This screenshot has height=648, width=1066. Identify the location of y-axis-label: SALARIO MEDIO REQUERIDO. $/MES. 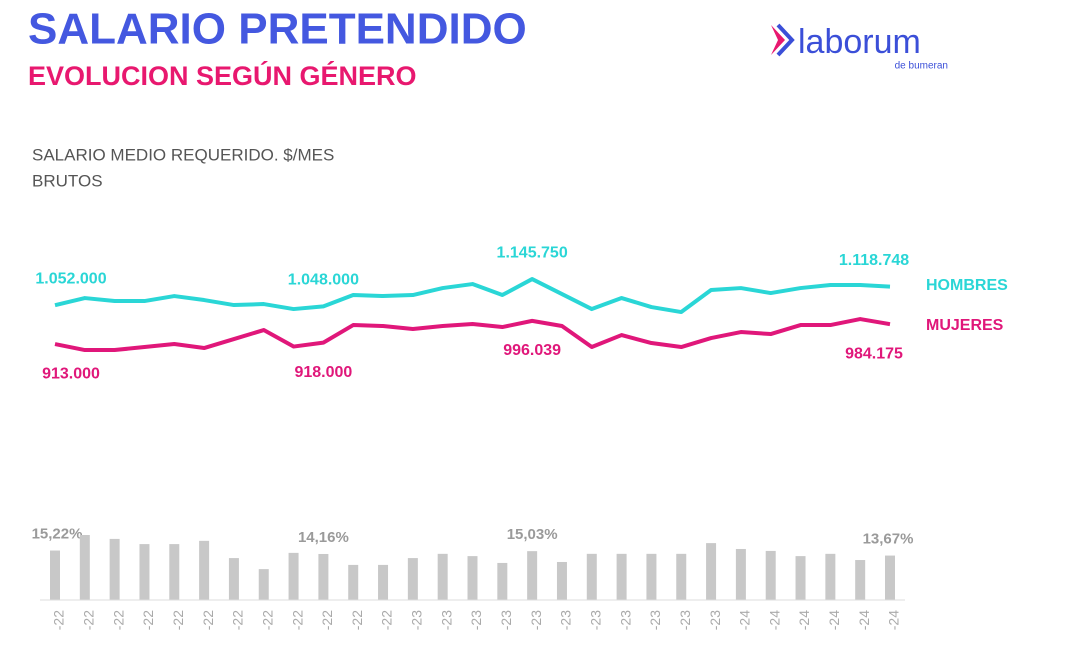
(183, 154).